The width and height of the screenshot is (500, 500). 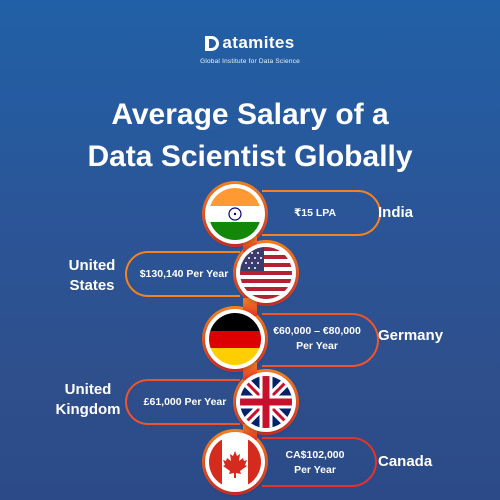 I want to click on usa-flag-badge, so click(x=266, y=273).